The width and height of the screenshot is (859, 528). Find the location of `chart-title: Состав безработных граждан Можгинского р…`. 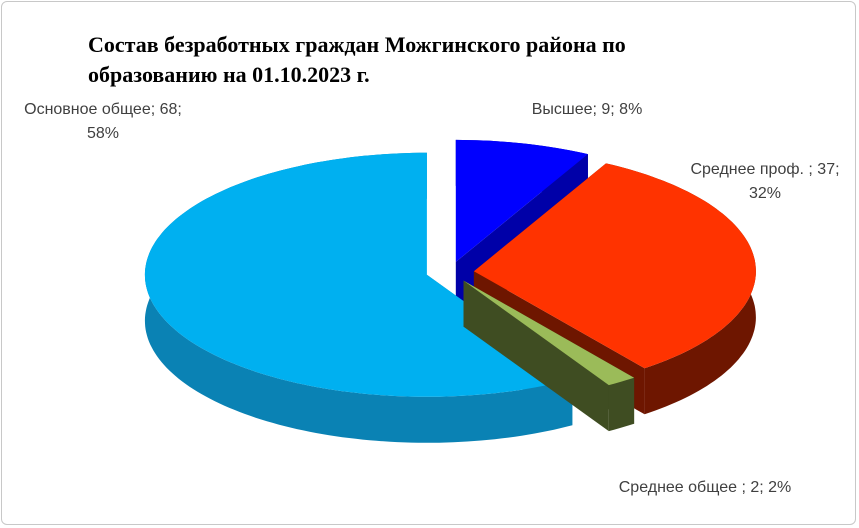

chart-title: Состав безработных граждан Можгинского р… is located at coordinates (357, 59).